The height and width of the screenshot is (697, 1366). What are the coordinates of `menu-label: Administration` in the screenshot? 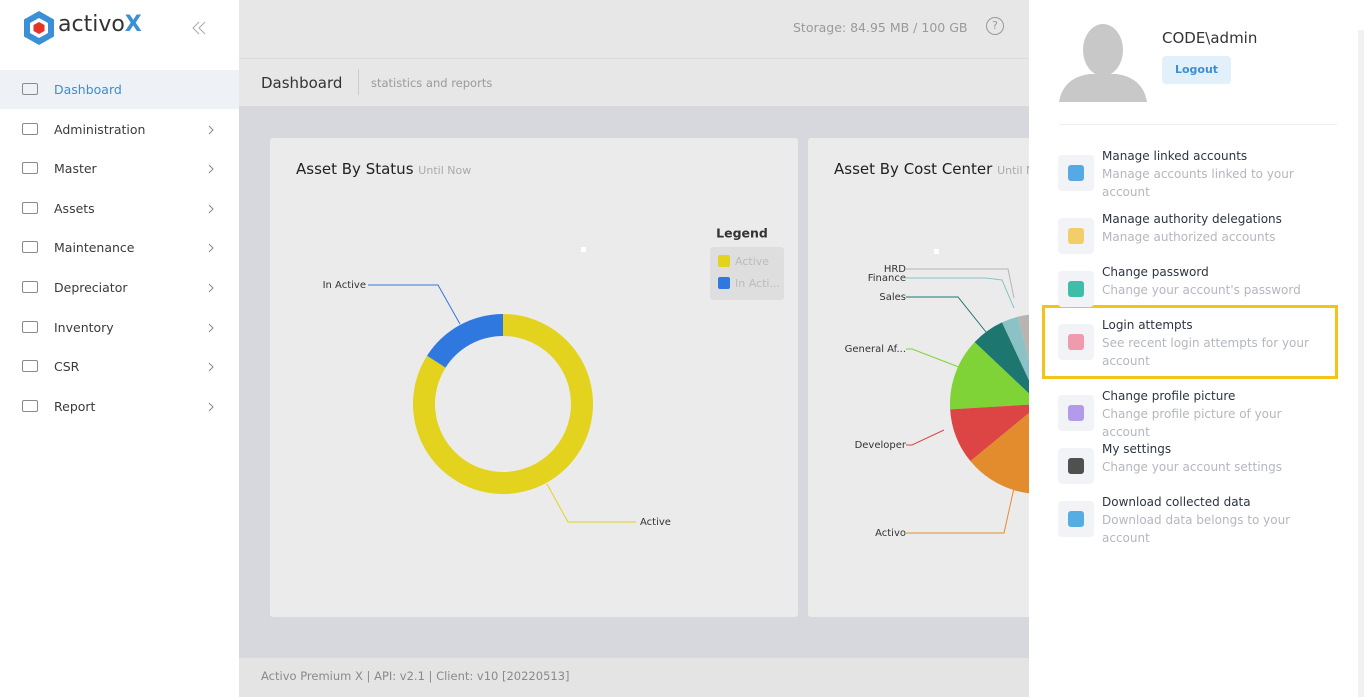 It's located at (100, 129).